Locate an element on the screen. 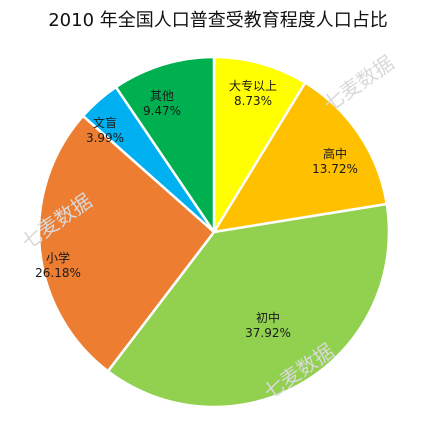  slice-category-label: 小学 is located at coordinates (58, 257).